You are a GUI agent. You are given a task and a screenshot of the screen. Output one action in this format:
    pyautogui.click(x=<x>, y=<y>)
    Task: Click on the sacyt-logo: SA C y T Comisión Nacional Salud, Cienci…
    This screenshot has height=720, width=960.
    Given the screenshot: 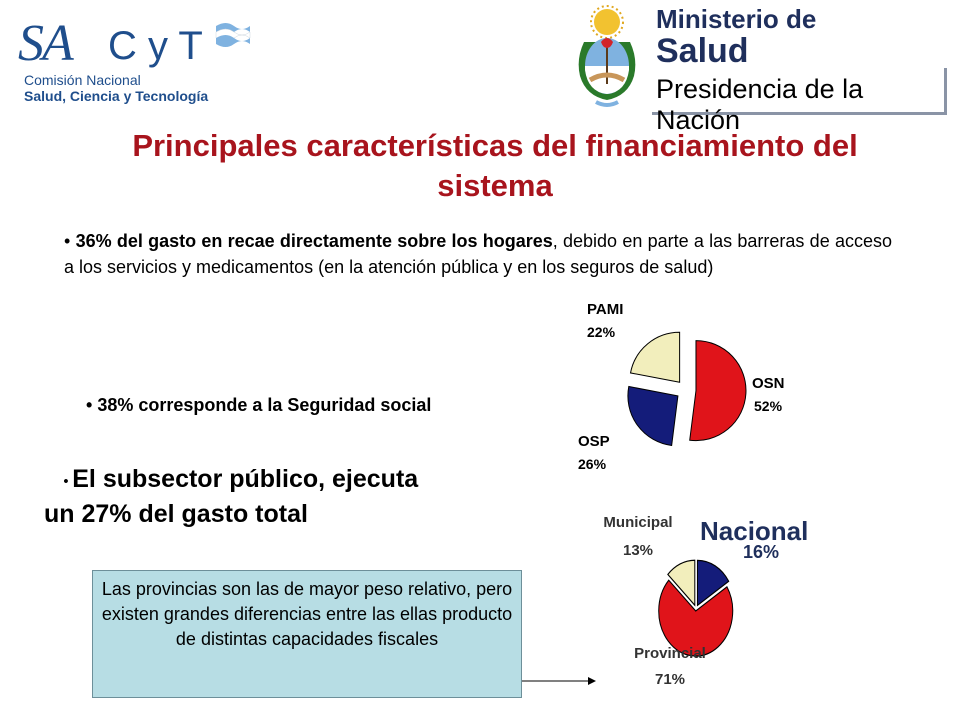 What is the action you would take?
    pyautogui.click(x=143, y=62)
    